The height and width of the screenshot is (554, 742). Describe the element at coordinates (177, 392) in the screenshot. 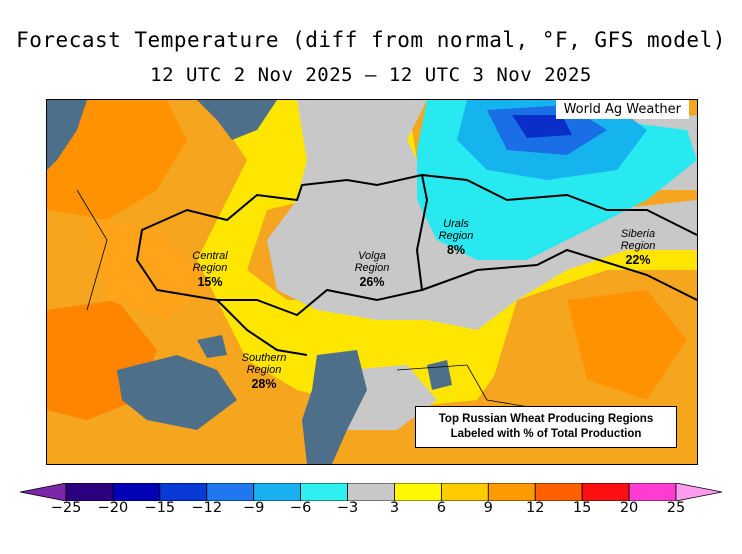

I see `black-sea` at that location.